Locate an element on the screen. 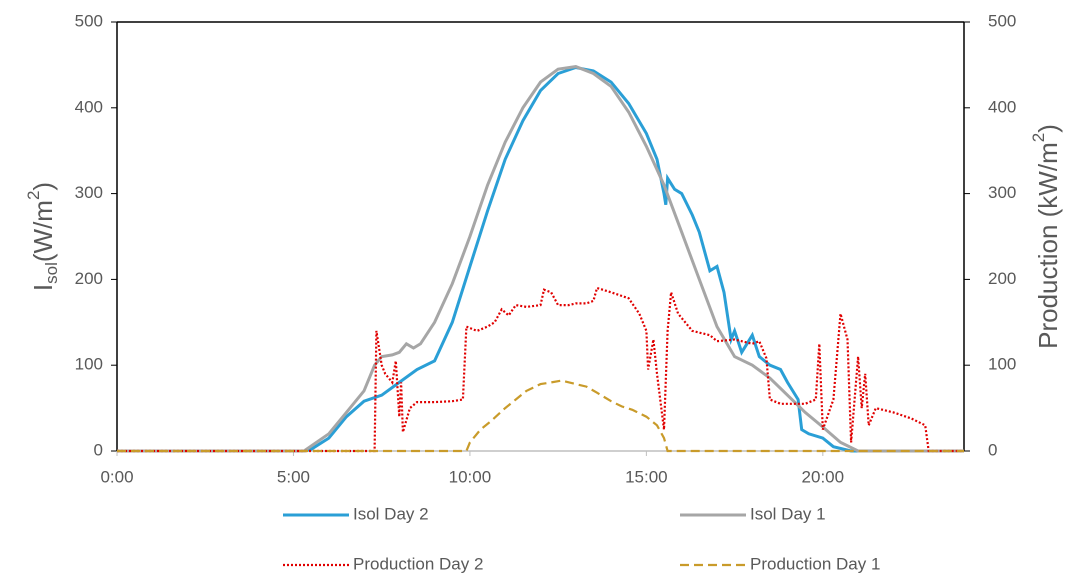  y2-tick-label: 100 is located at coordinates (1002, 364).